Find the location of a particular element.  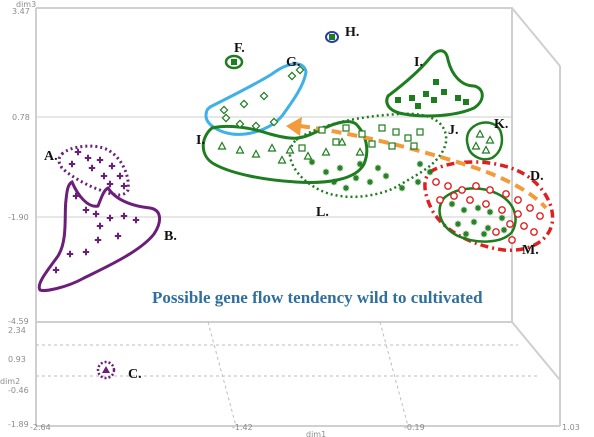

hull-C is located at coordinates (106, 370).